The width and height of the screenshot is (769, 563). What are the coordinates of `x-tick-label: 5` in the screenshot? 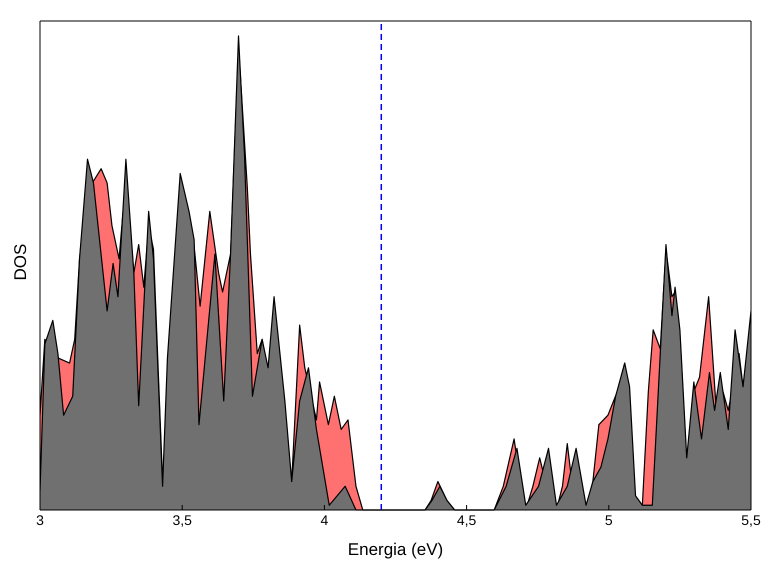 It's located at (608, 520).